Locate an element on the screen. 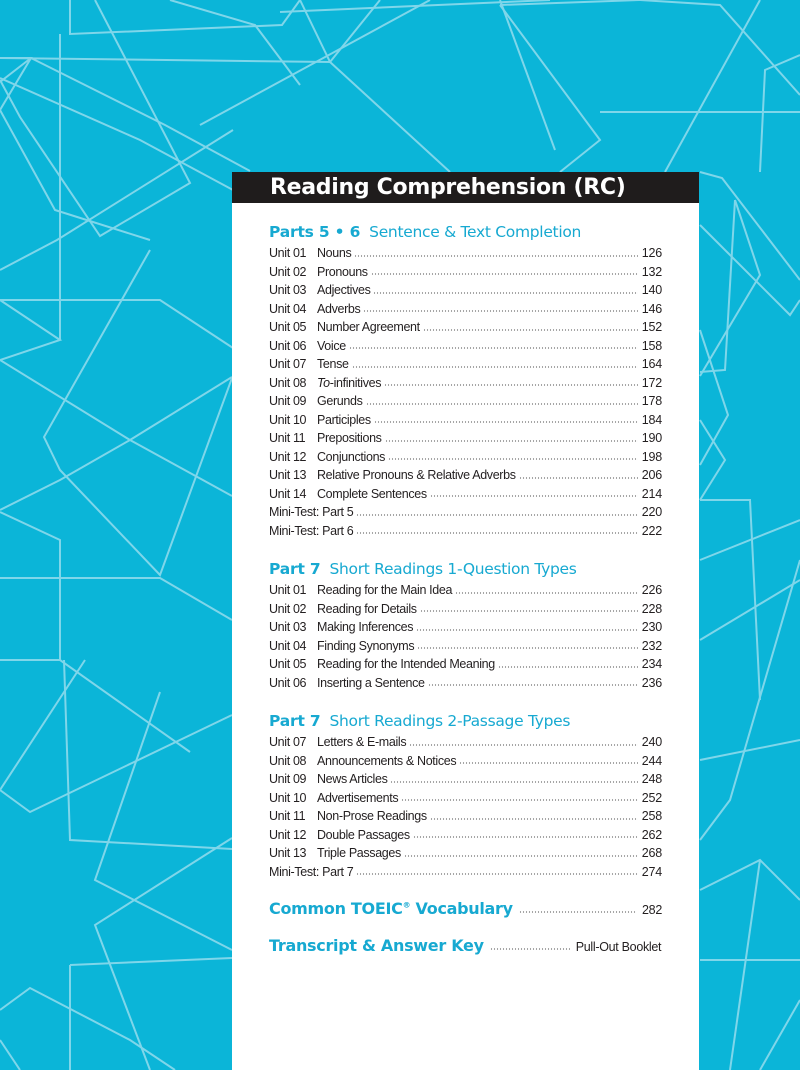 The image size is (800, 1070). page-number: 268 is located at coordinates (651, 853).